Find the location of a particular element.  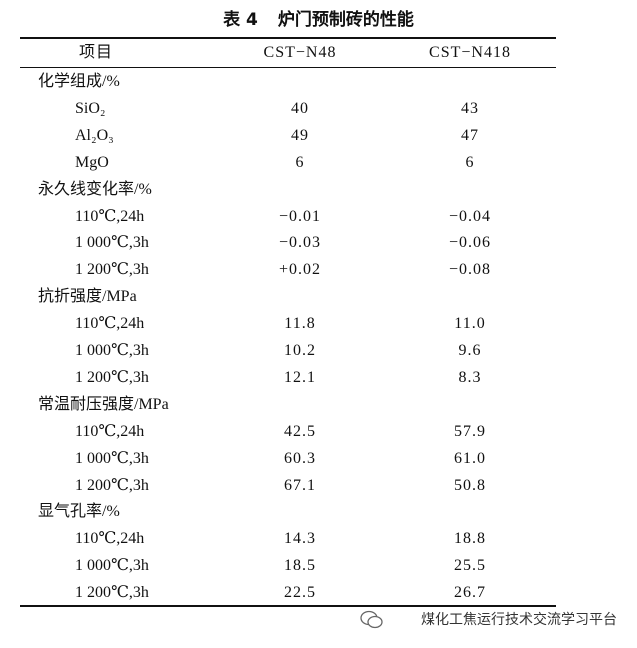

caption-label: 表 4 is located at coordinates (240, 20).